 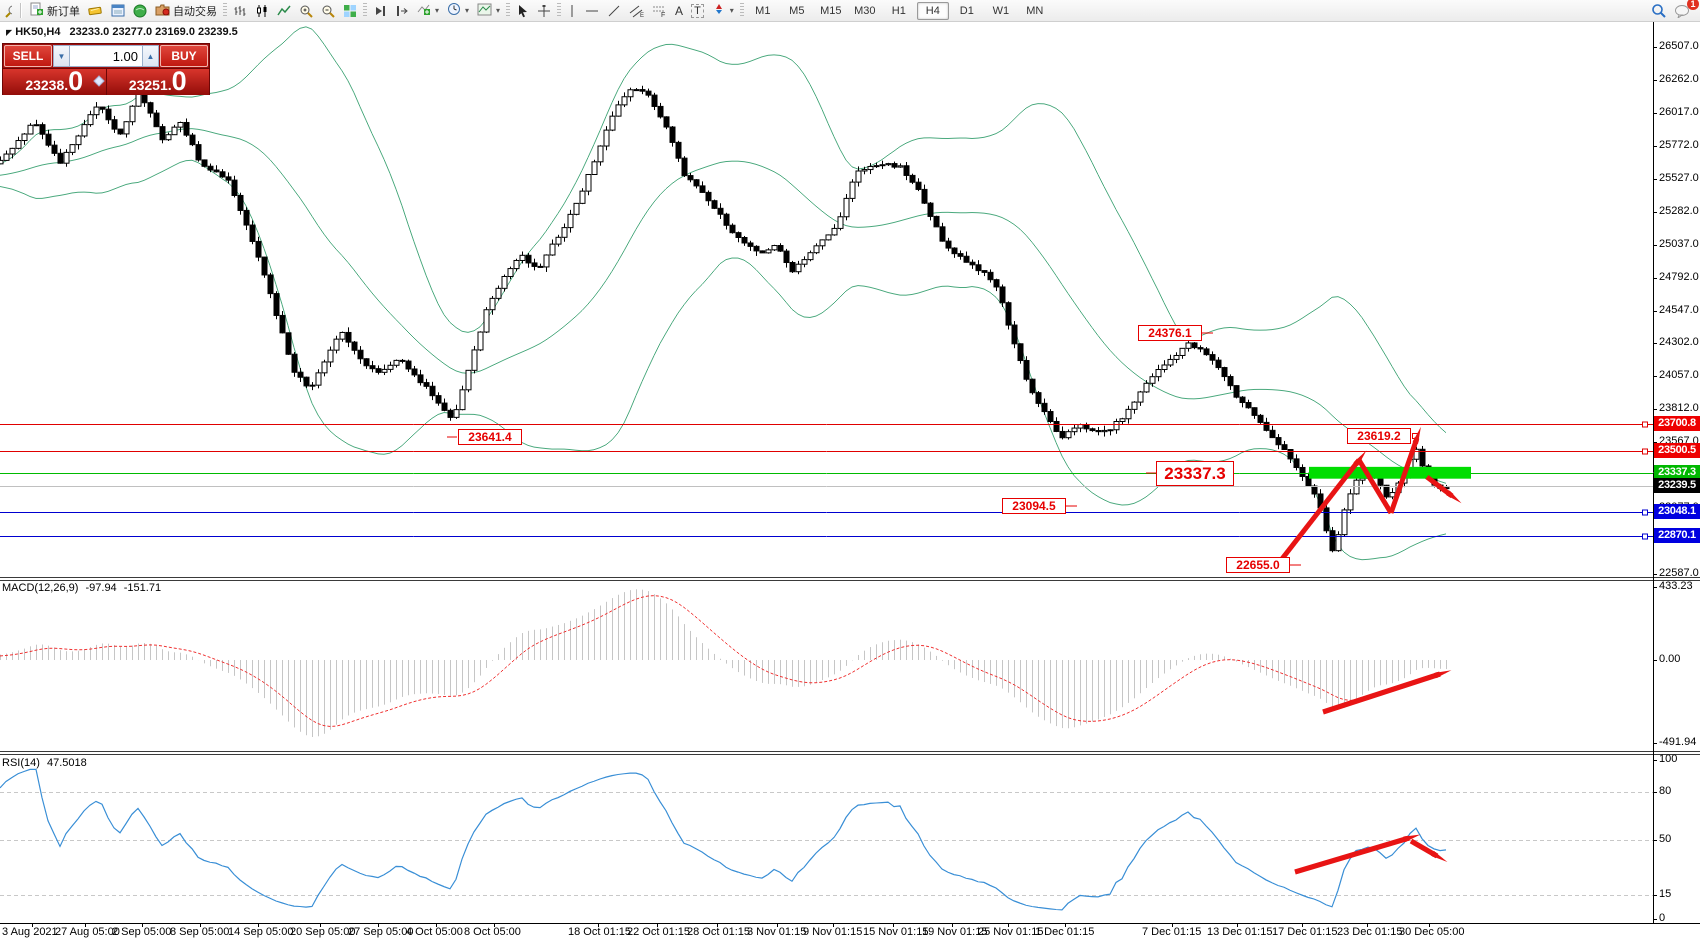 I want to click on volume-increase-button: ▲, so click(x=150, y=56).